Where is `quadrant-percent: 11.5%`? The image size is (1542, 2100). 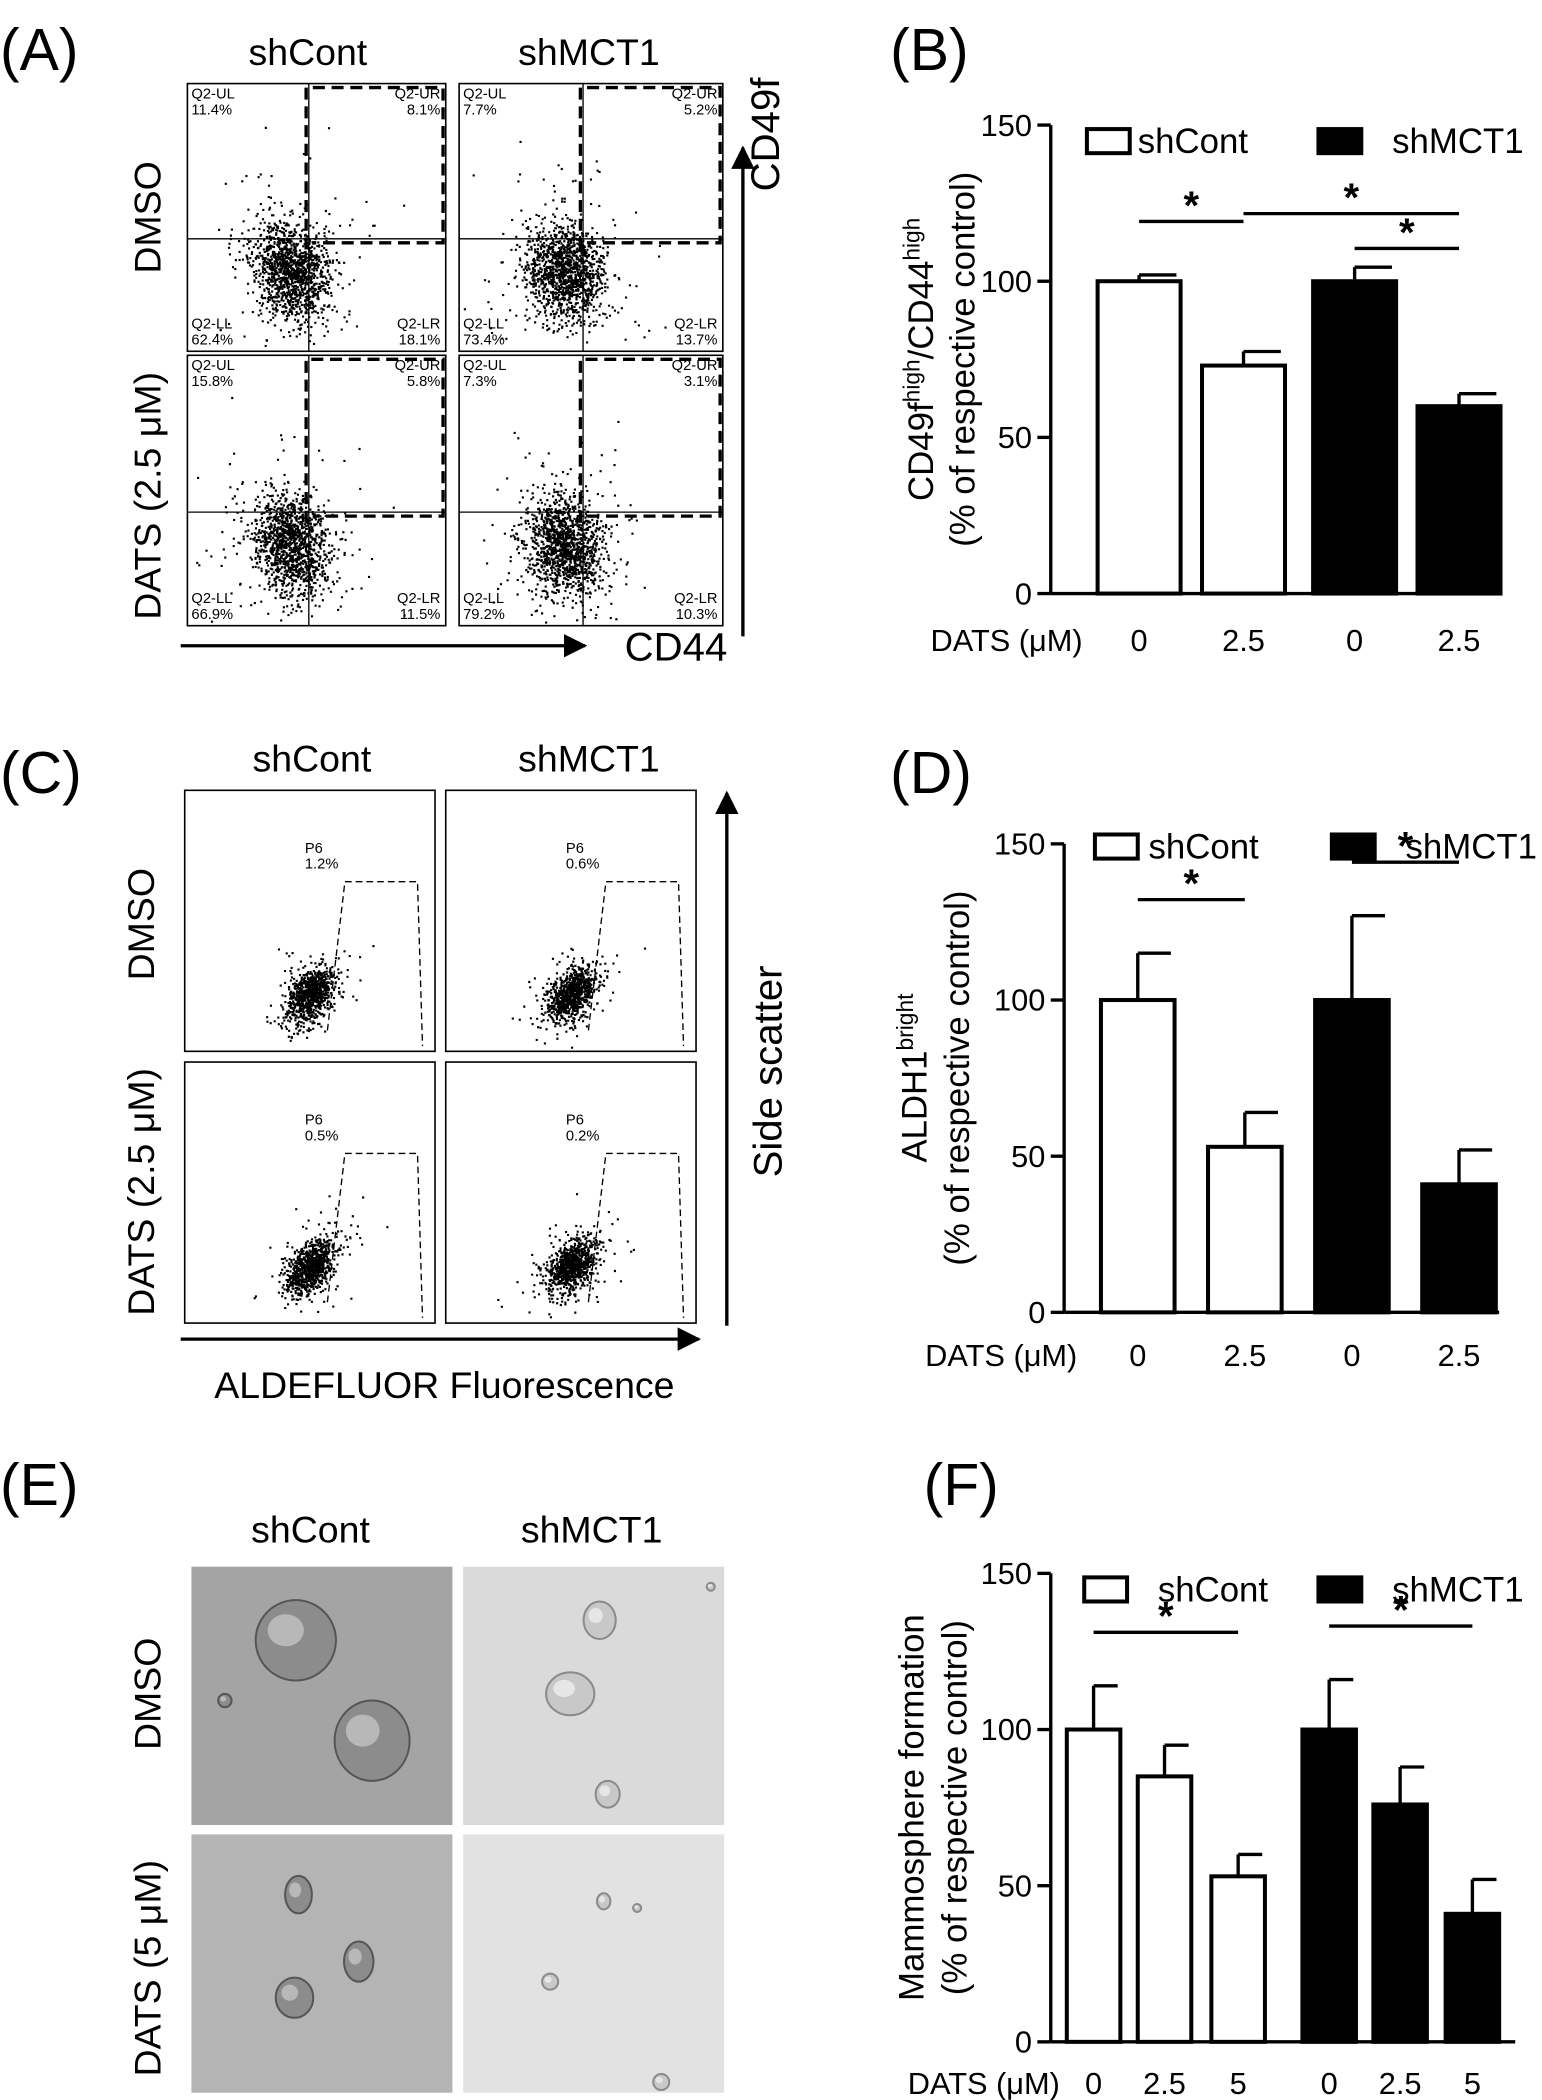 quadrant-percent: 11.5% is located at coordinates (420, 615).